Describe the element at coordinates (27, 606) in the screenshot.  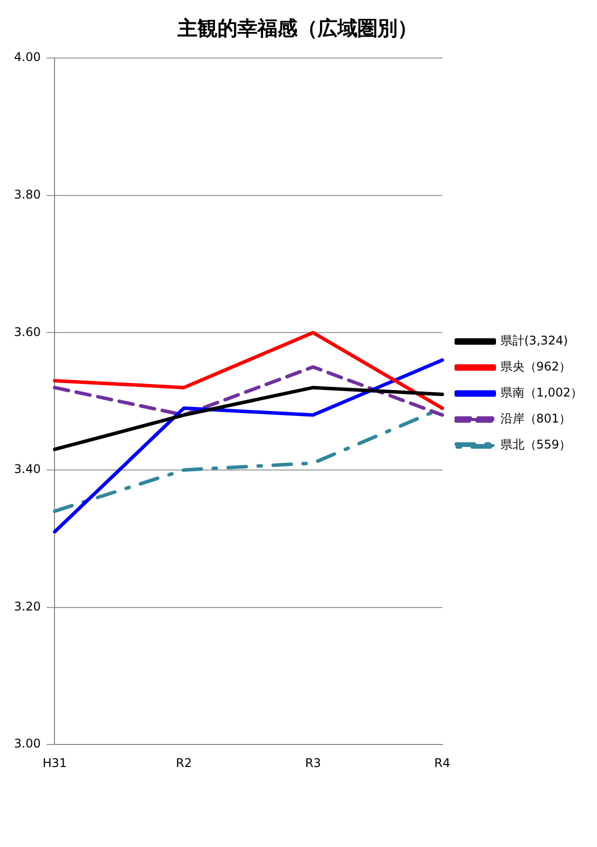
I see `y-tick-label: 3.20` at that location.